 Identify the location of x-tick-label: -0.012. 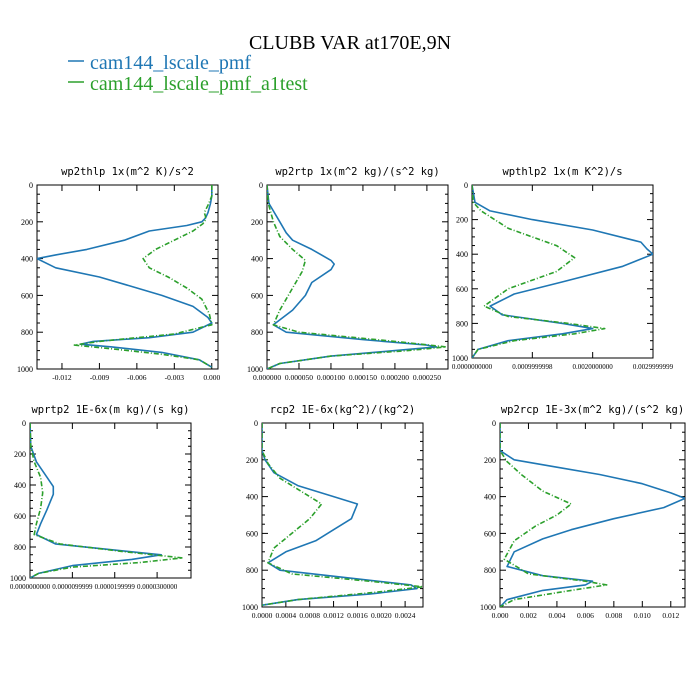
(62, 377).